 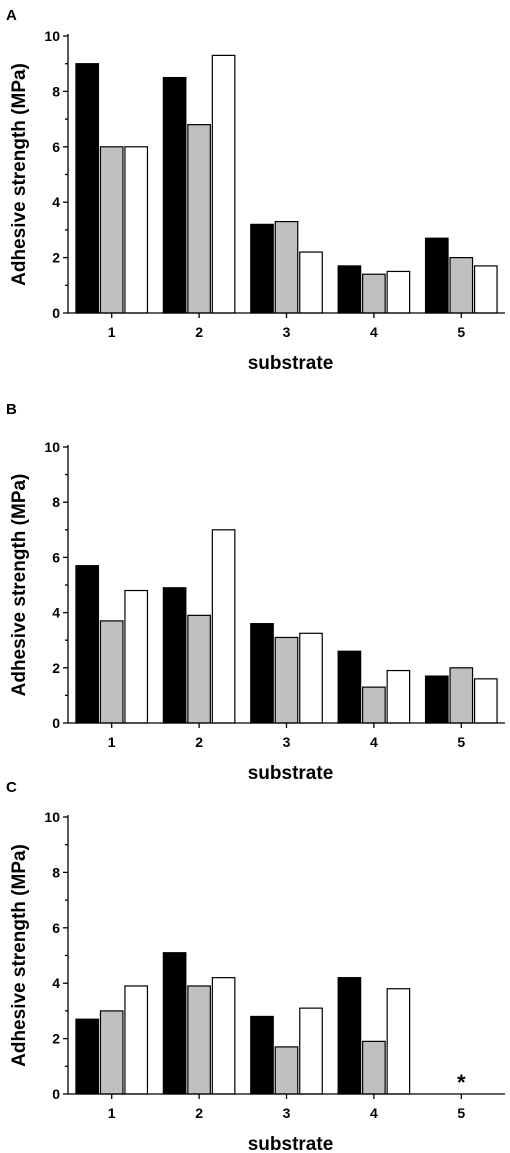 I want to click on annotation-asterisk: *, so click(x=461, y=1082).